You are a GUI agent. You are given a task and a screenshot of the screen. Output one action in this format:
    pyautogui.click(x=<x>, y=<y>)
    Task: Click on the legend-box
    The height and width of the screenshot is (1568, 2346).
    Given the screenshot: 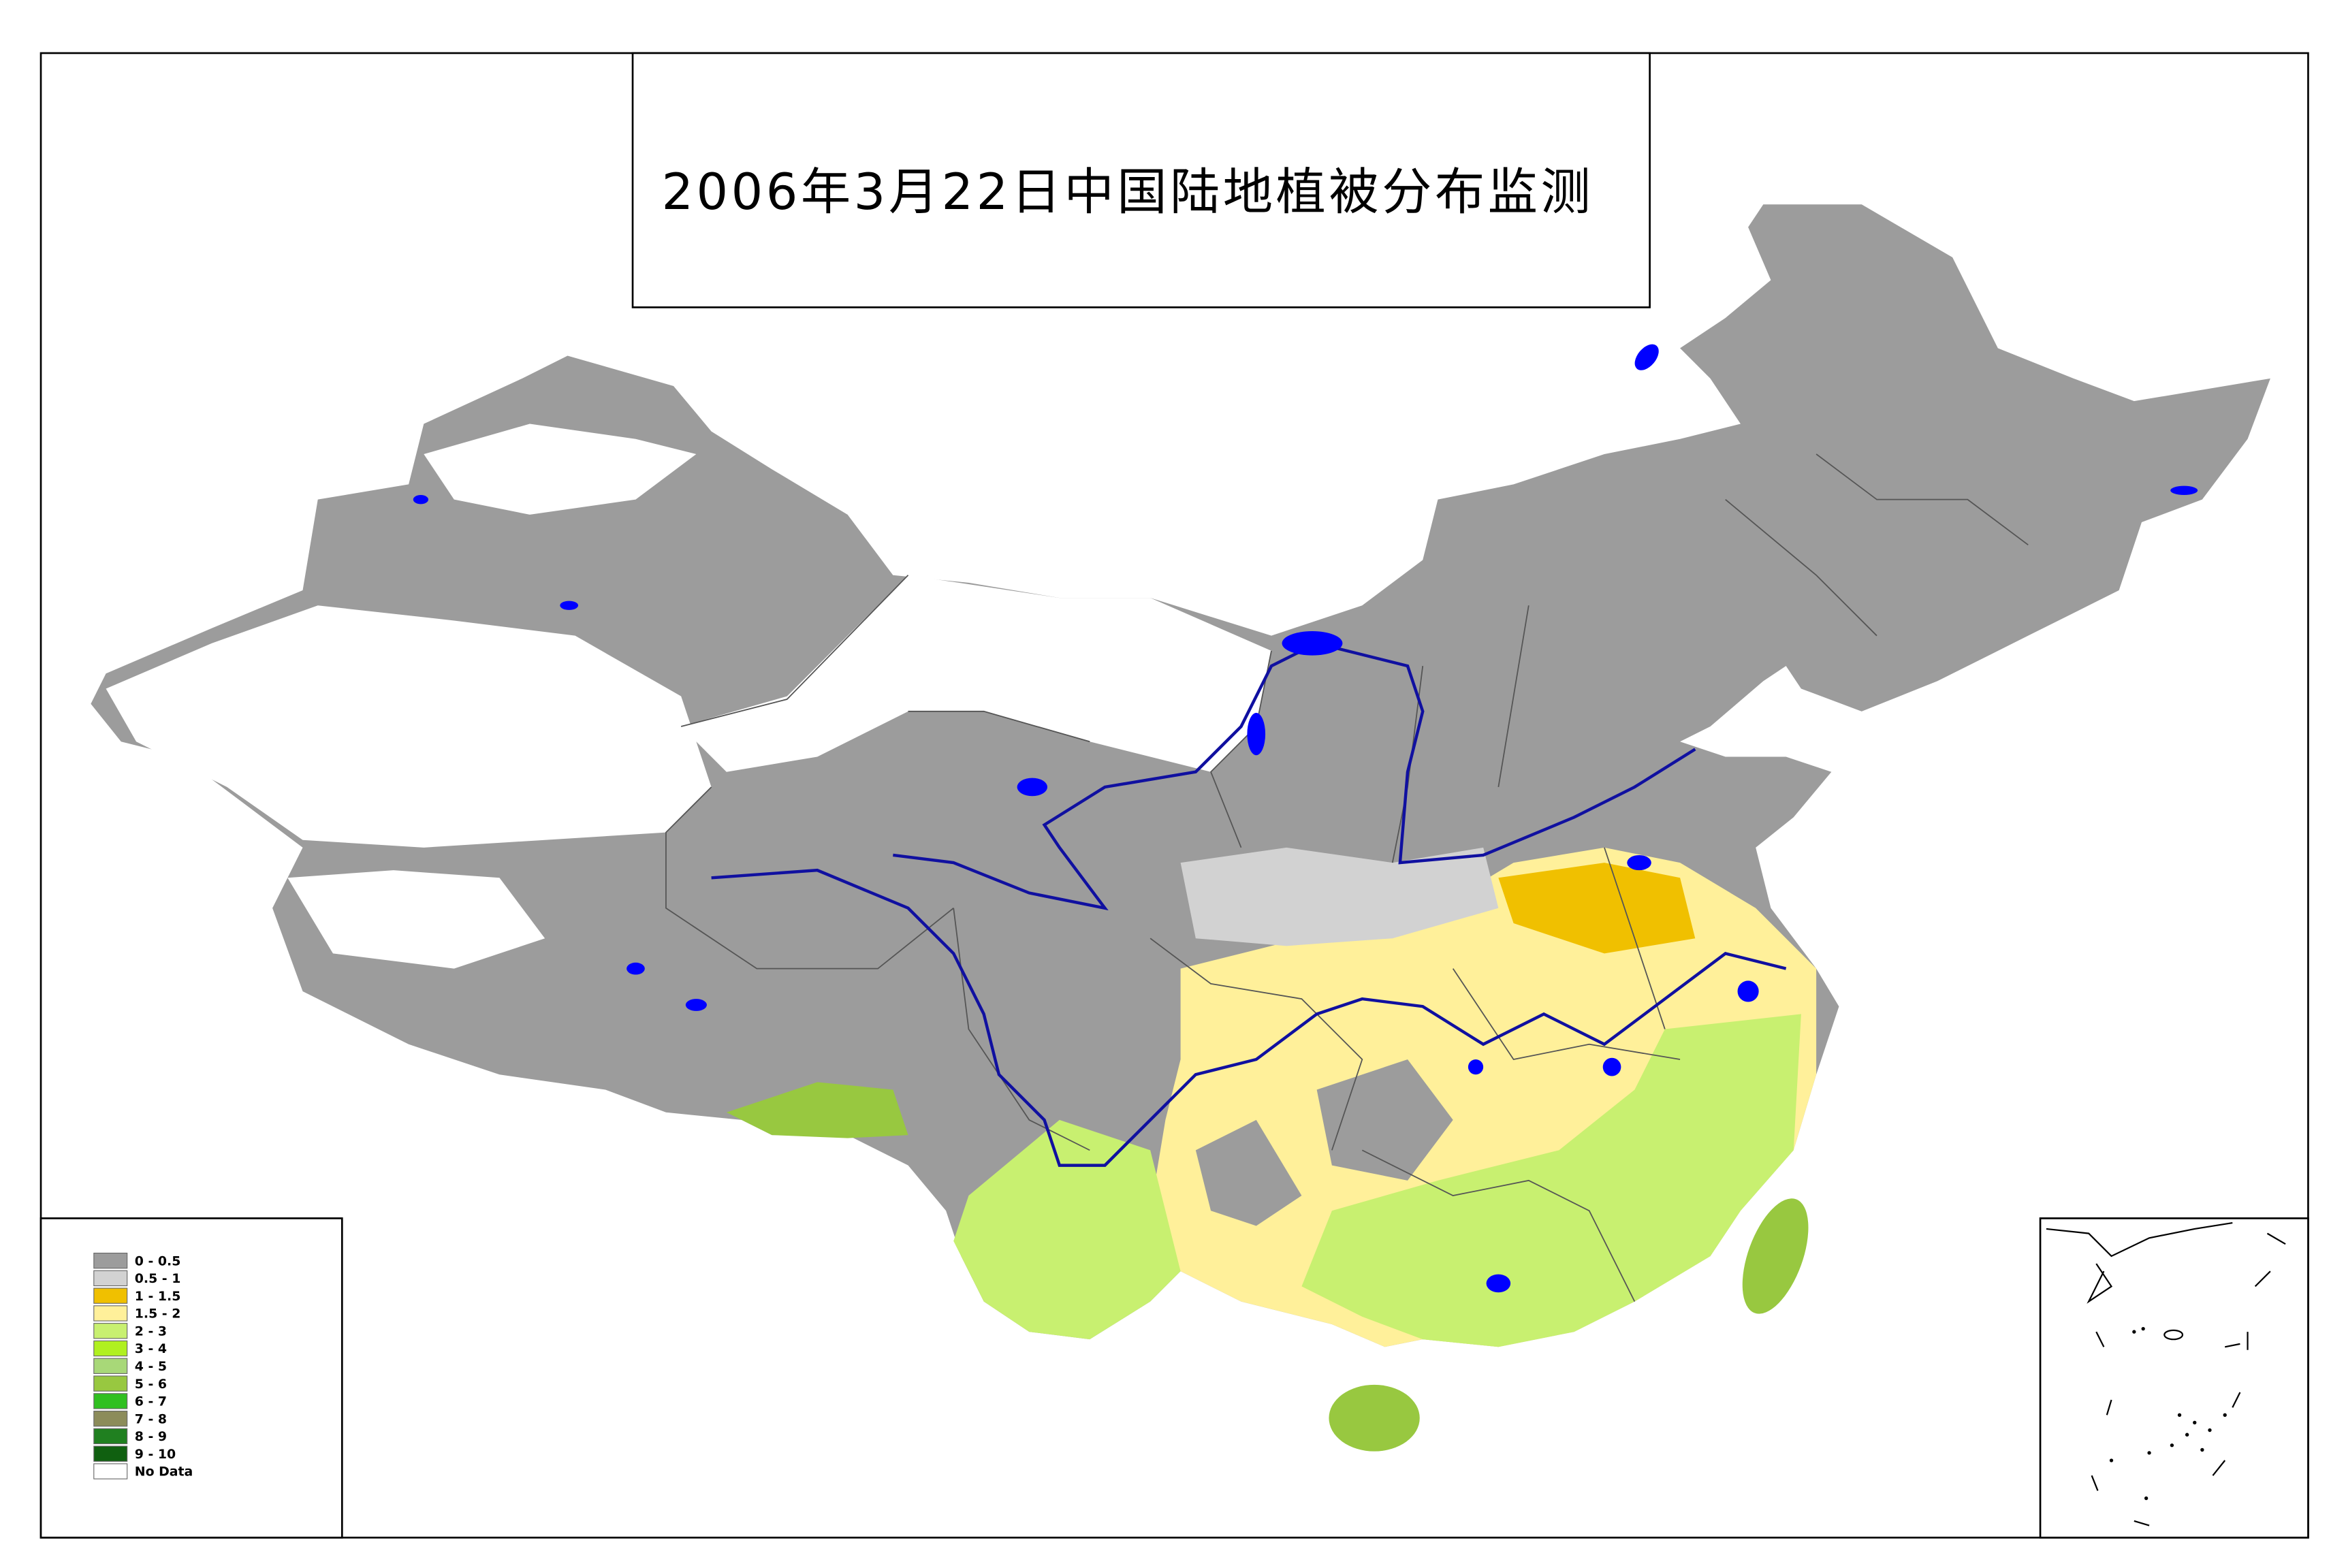 What is the action you would take?
    pyautogui.click(x=191, y=1378)
    